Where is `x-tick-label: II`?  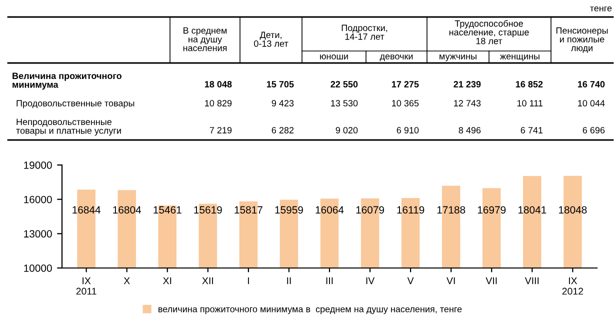
x-tick-label: II is located at coordinates (289, 280).